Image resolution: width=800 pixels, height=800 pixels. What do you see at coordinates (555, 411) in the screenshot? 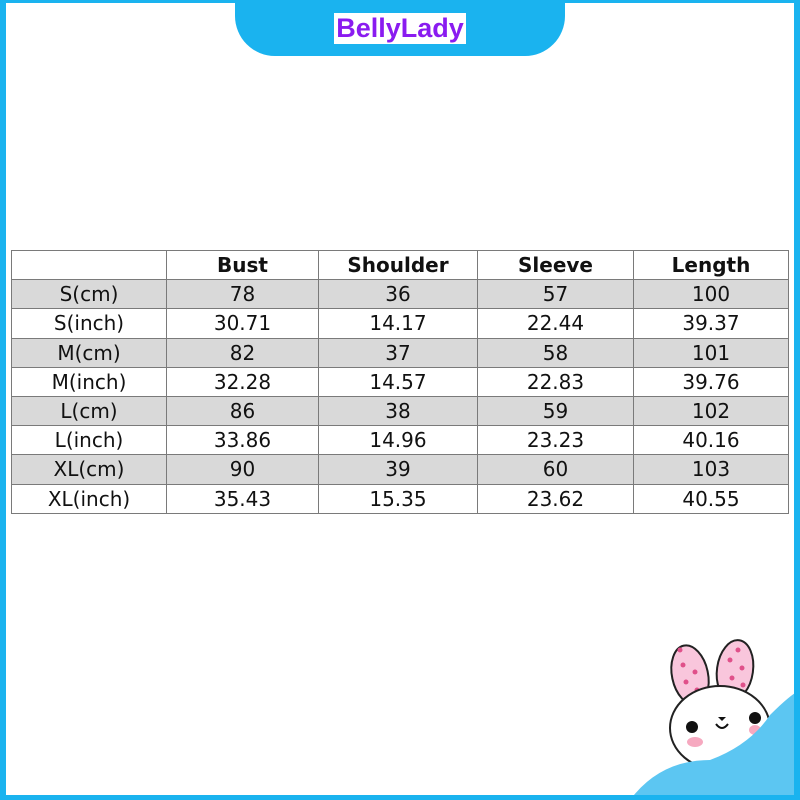
I see `table-cell: 59` at bounding box center [555, 411].